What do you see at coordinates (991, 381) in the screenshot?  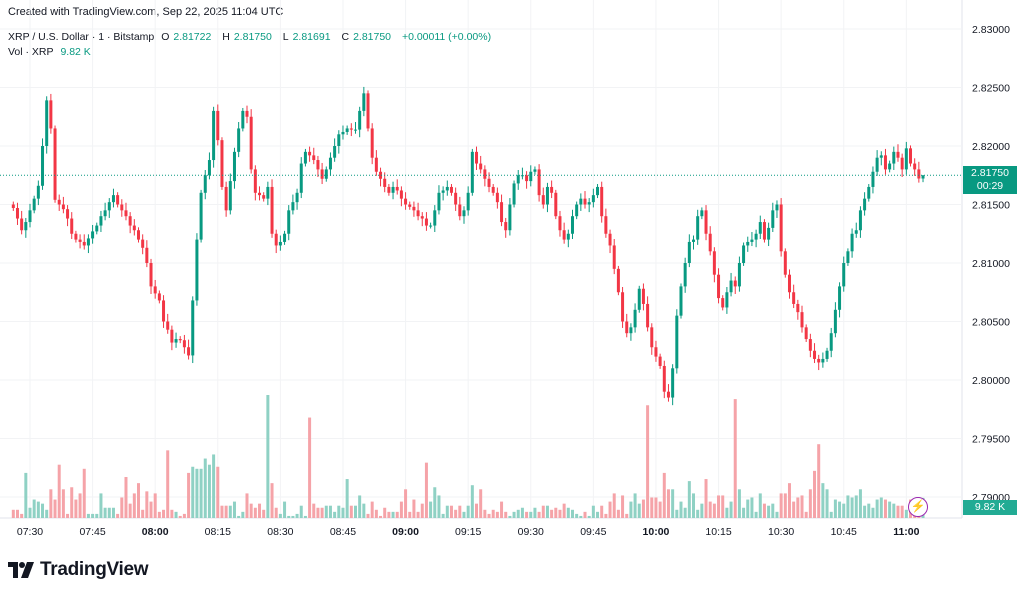 I see `price-tick-label: 2.80000` at bounding box center [991, 381].